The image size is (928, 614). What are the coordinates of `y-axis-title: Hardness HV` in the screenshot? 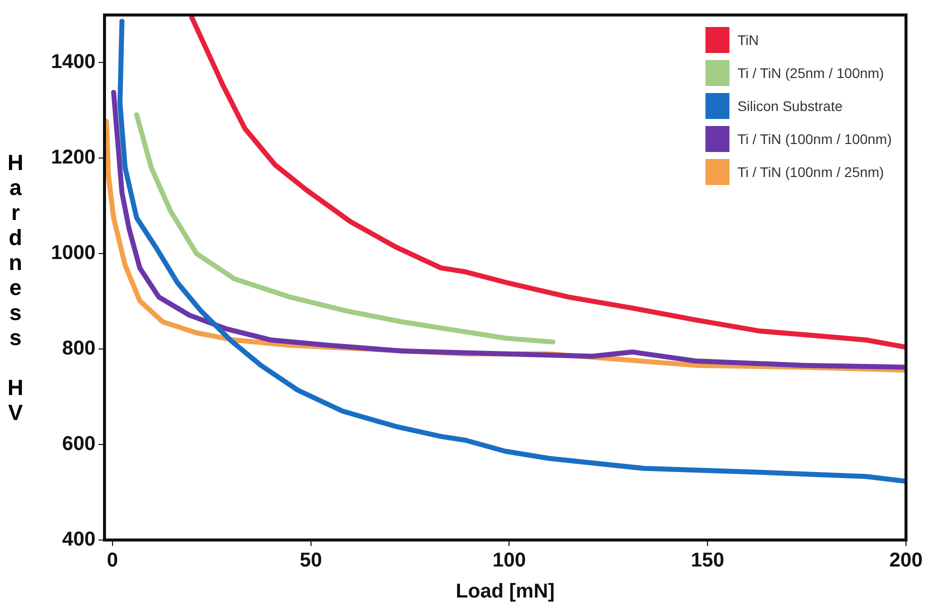 It's located at (15, 287).